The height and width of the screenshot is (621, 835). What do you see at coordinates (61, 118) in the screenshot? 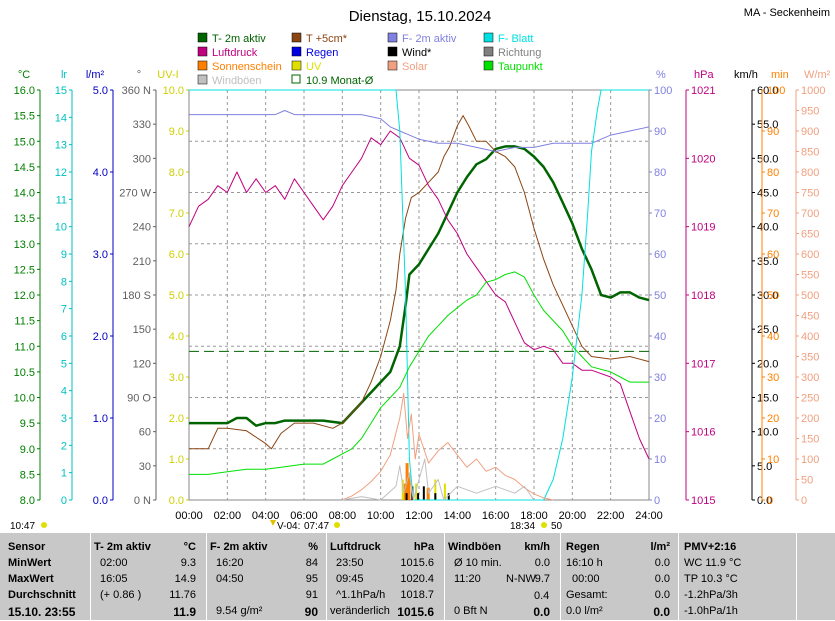
I see `axis-tick-label: 14` at bounding box center [61, 118].